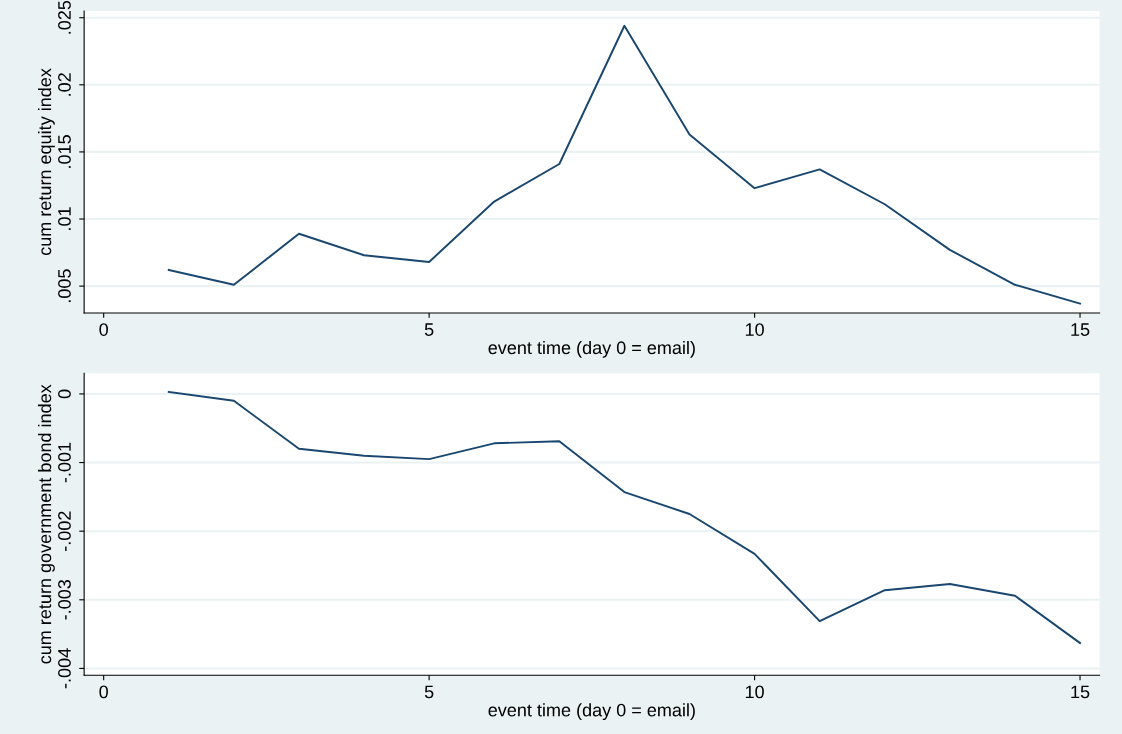  Describe the element at coordinates (64, 218) in the screenshot. I see `y-tick-label: .01` at that location.